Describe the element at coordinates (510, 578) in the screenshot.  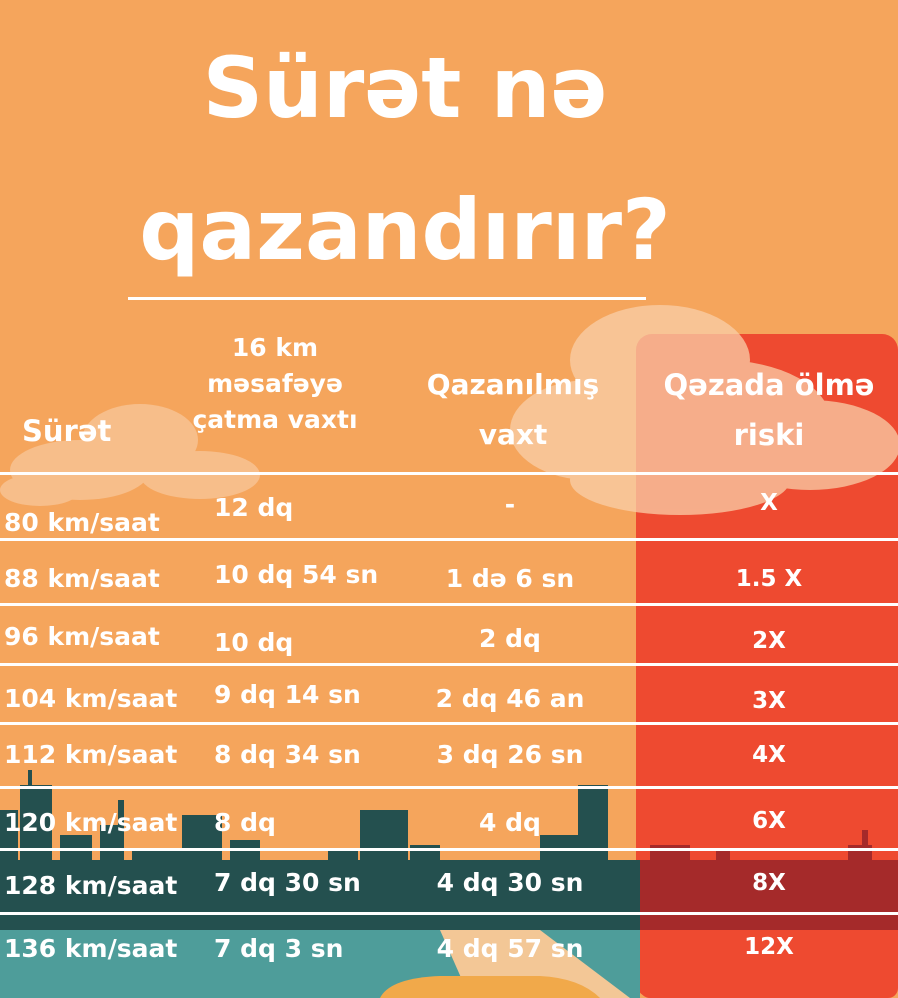
I see `row-2-gain: 1 də 6 sn` at that location.